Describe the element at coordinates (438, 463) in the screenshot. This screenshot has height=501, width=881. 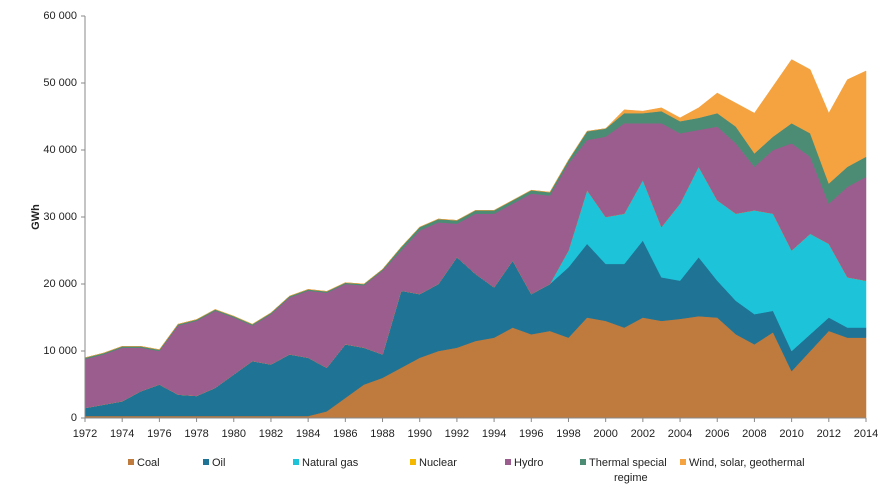
I see `legend-label: Nuclear` at that location.